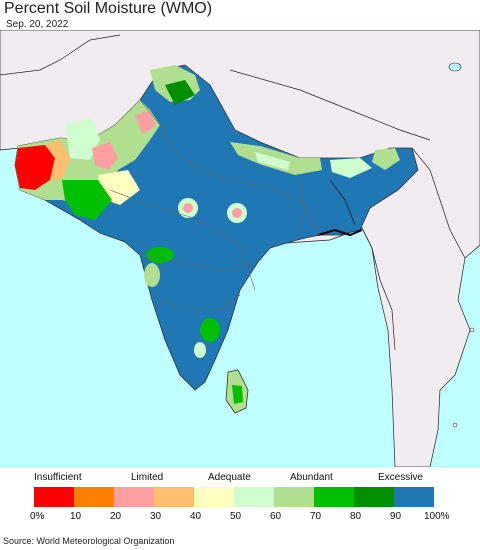 This screenshot has width=480, height=550. I want to click on legend-tick-90: 90, so click(396, 516).